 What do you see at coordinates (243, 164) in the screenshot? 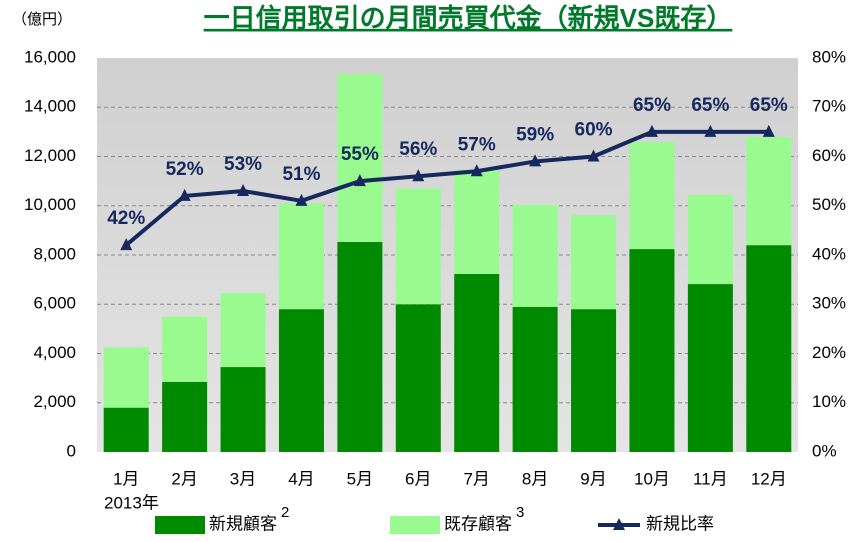
I see `data-label: 53%` at bounding box center [243, 164].